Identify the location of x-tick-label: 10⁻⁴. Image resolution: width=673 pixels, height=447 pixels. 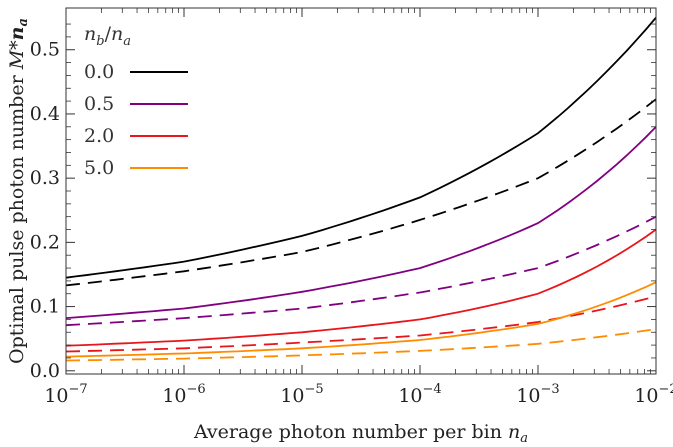
(419, 394).